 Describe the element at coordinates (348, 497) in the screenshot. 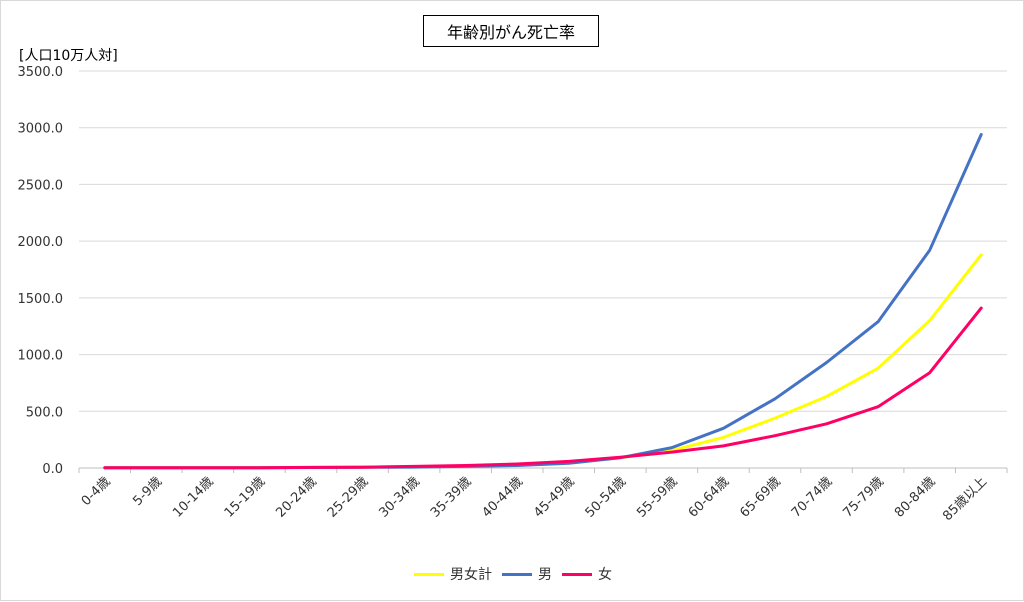

I see `x-tick-label: 25-29歳` at that location.